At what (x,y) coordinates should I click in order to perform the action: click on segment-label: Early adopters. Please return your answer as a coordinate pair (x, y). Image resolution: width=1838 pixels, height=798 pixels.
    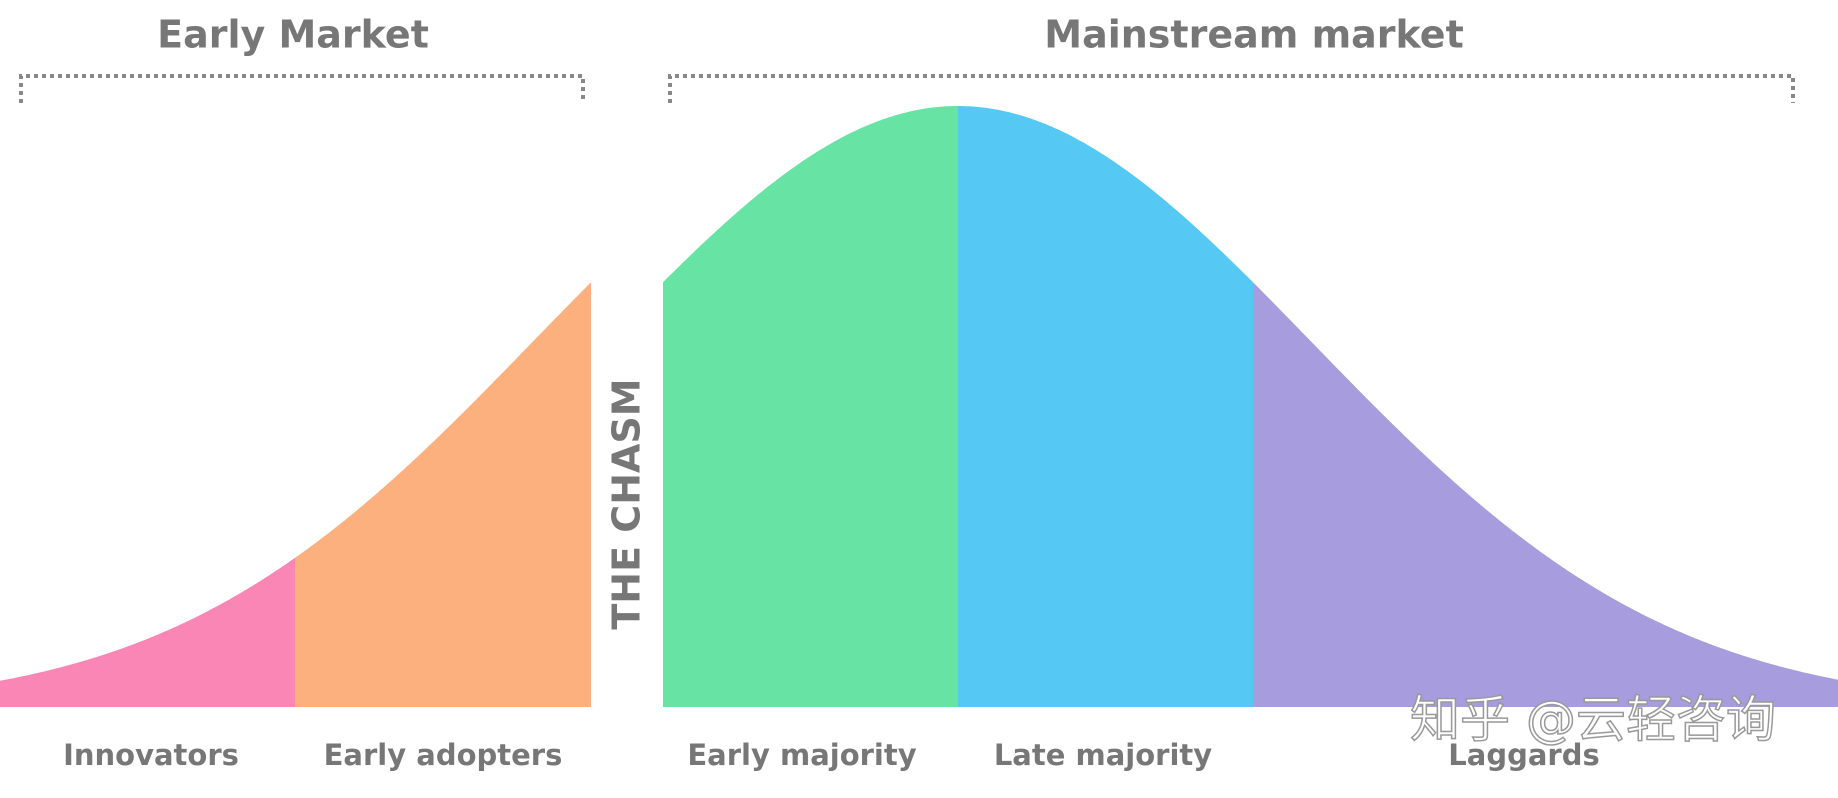
    Looking at the image, I should click on (443, 755).